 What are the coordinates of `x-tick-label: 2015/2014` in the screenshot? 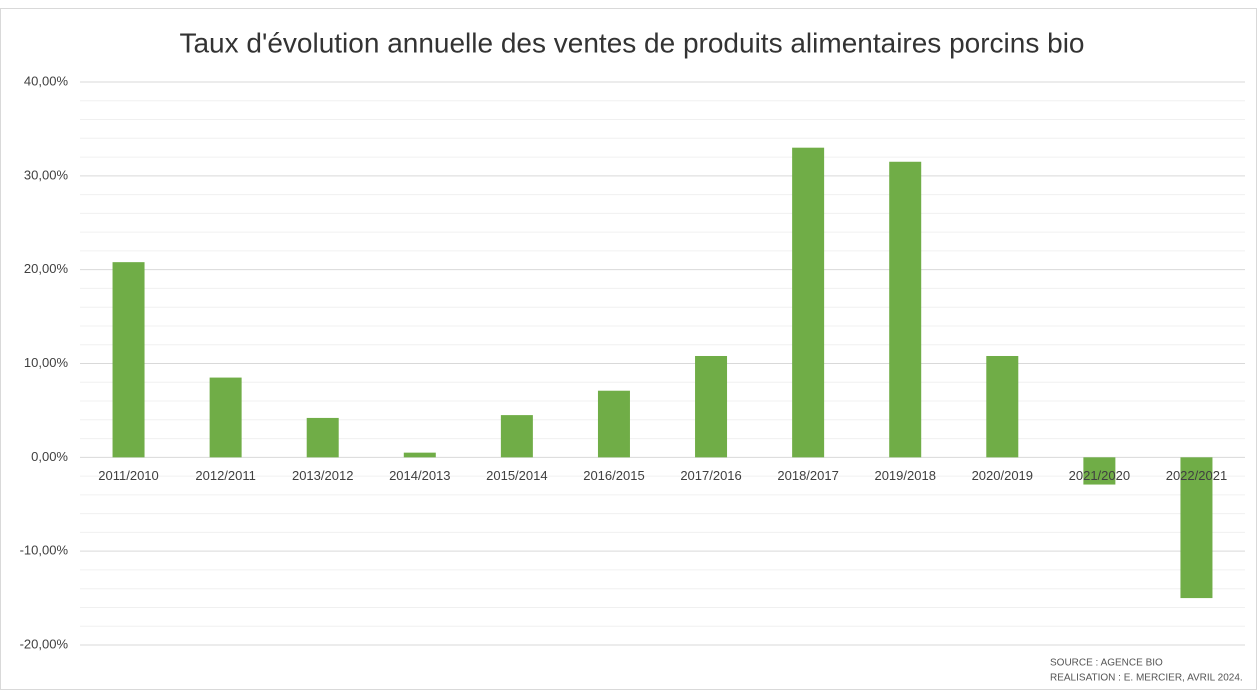 It's located at (516, 475).